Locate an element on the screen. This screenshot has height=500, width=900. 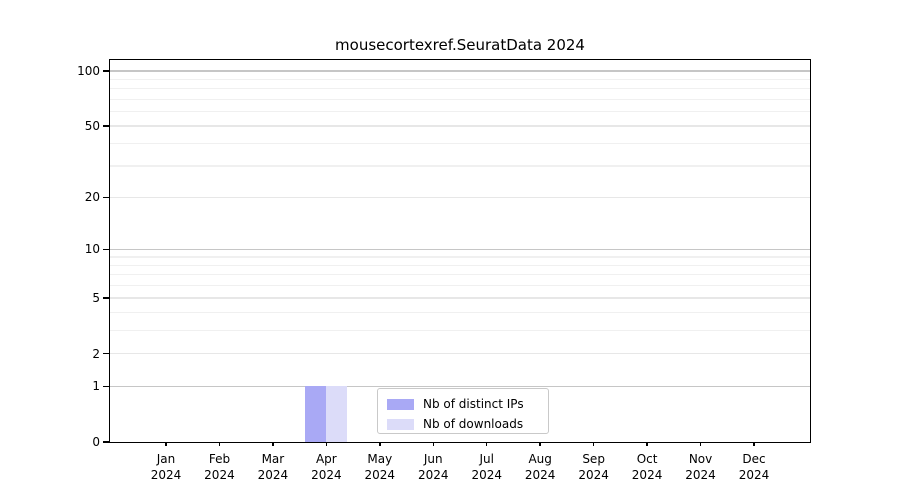
x-tick-label-11: Dec 2024 is located at coordinates (754, 467).